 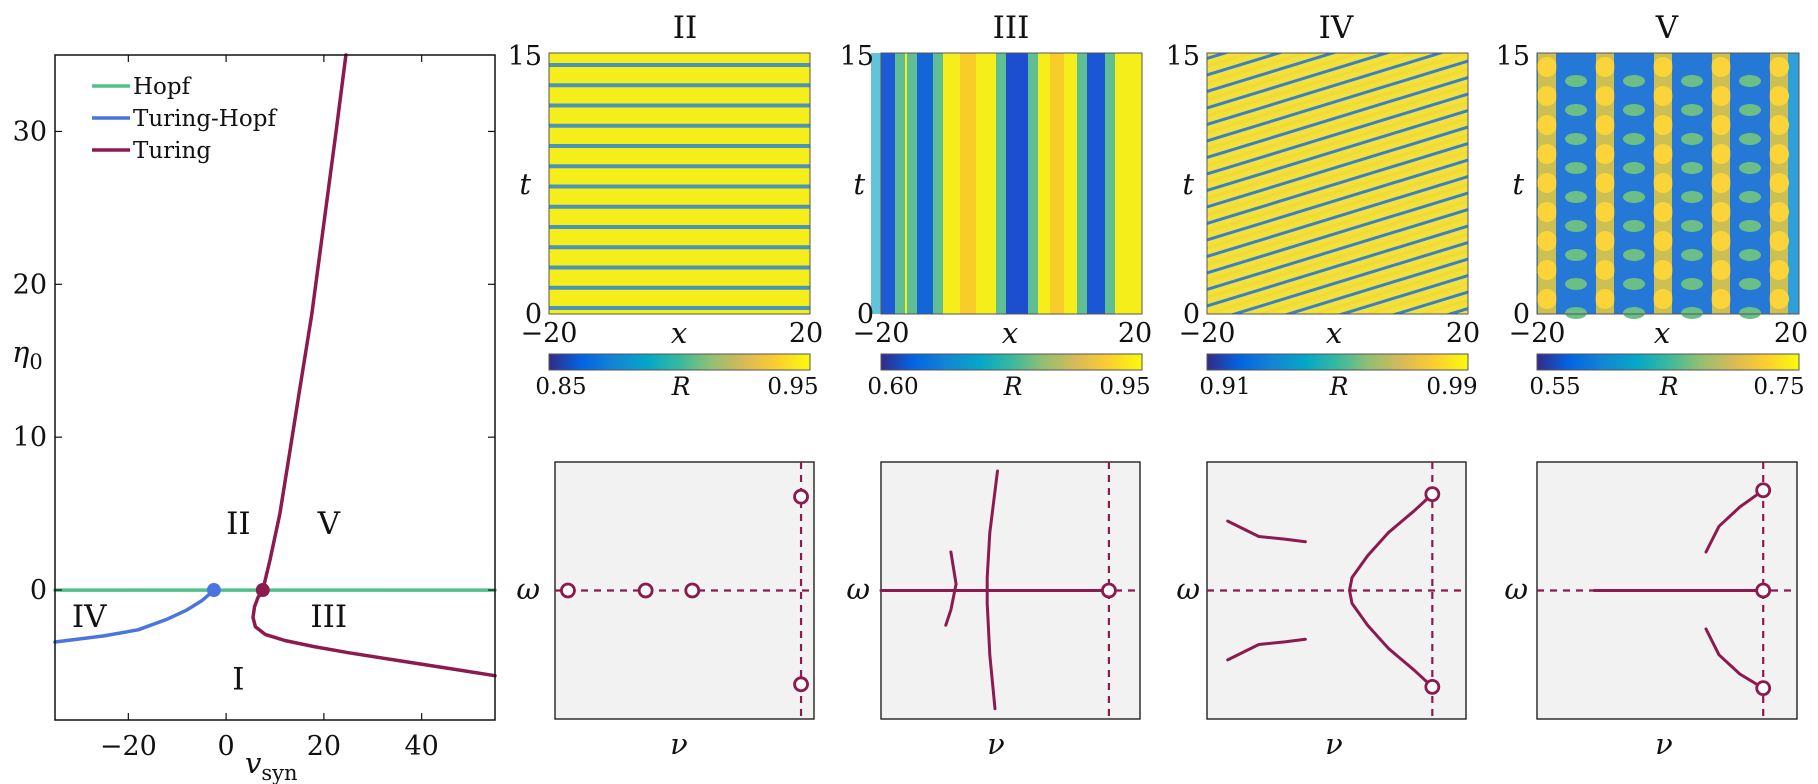 What do you see at coordinates (533, 314) in the screenshot?
I see `t-tick-min: 0` at bounding box center [533, 314].